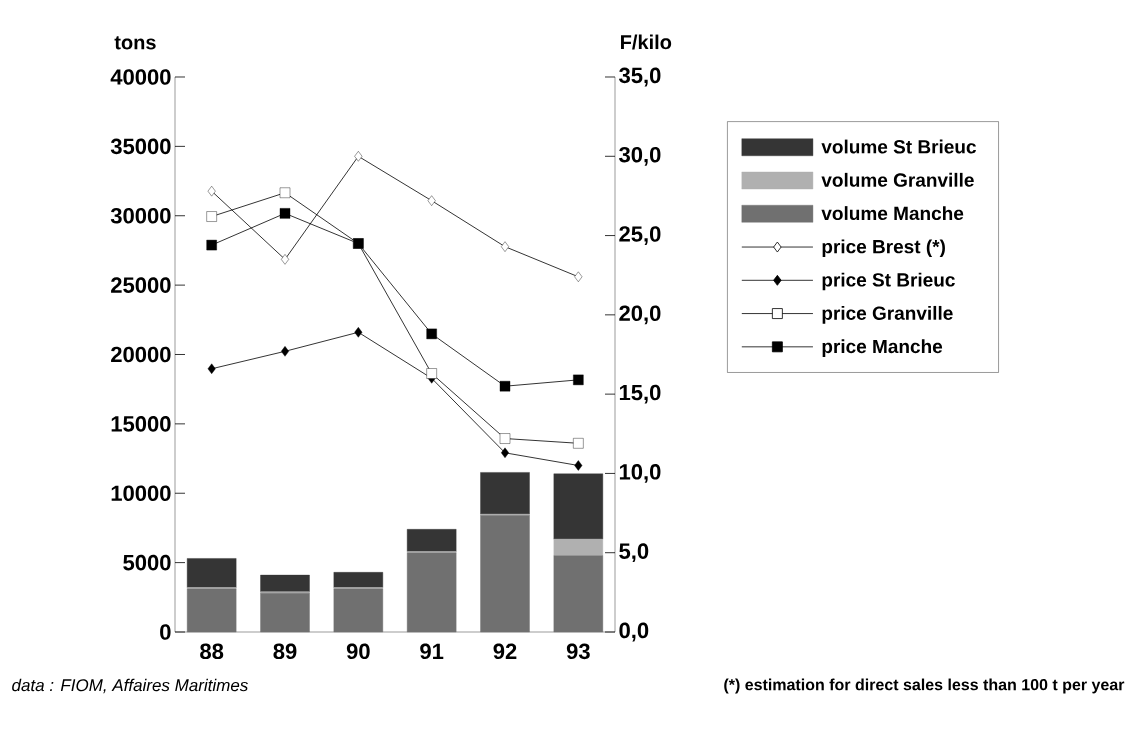 The width and height of the screenshot is (1131, 731). I want to click on y-tick-label: 40000, so click(140, 77).